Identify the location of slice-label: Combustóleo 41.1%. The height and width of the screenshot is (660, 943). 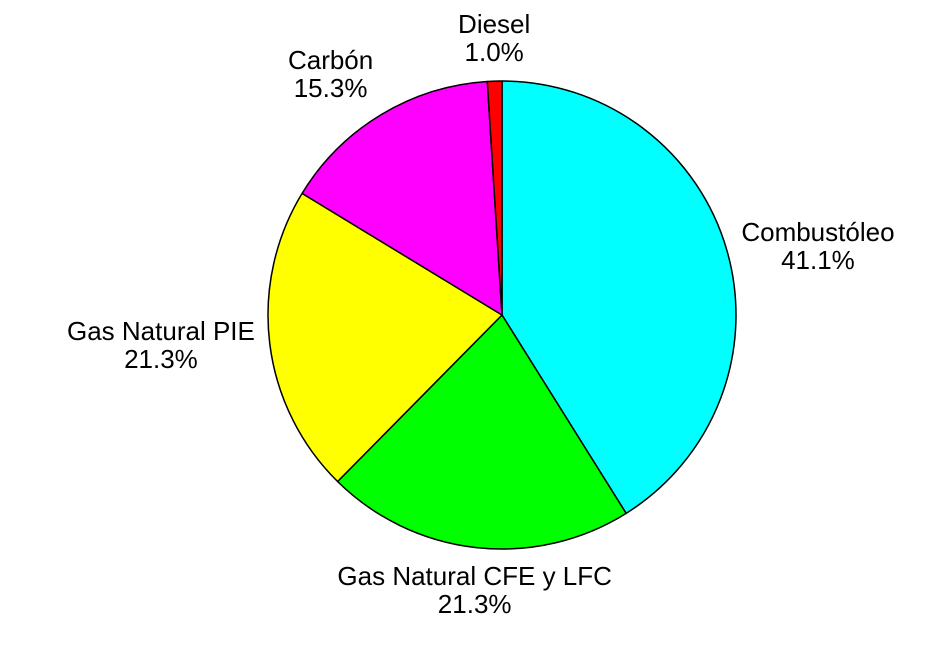
(817, 246).